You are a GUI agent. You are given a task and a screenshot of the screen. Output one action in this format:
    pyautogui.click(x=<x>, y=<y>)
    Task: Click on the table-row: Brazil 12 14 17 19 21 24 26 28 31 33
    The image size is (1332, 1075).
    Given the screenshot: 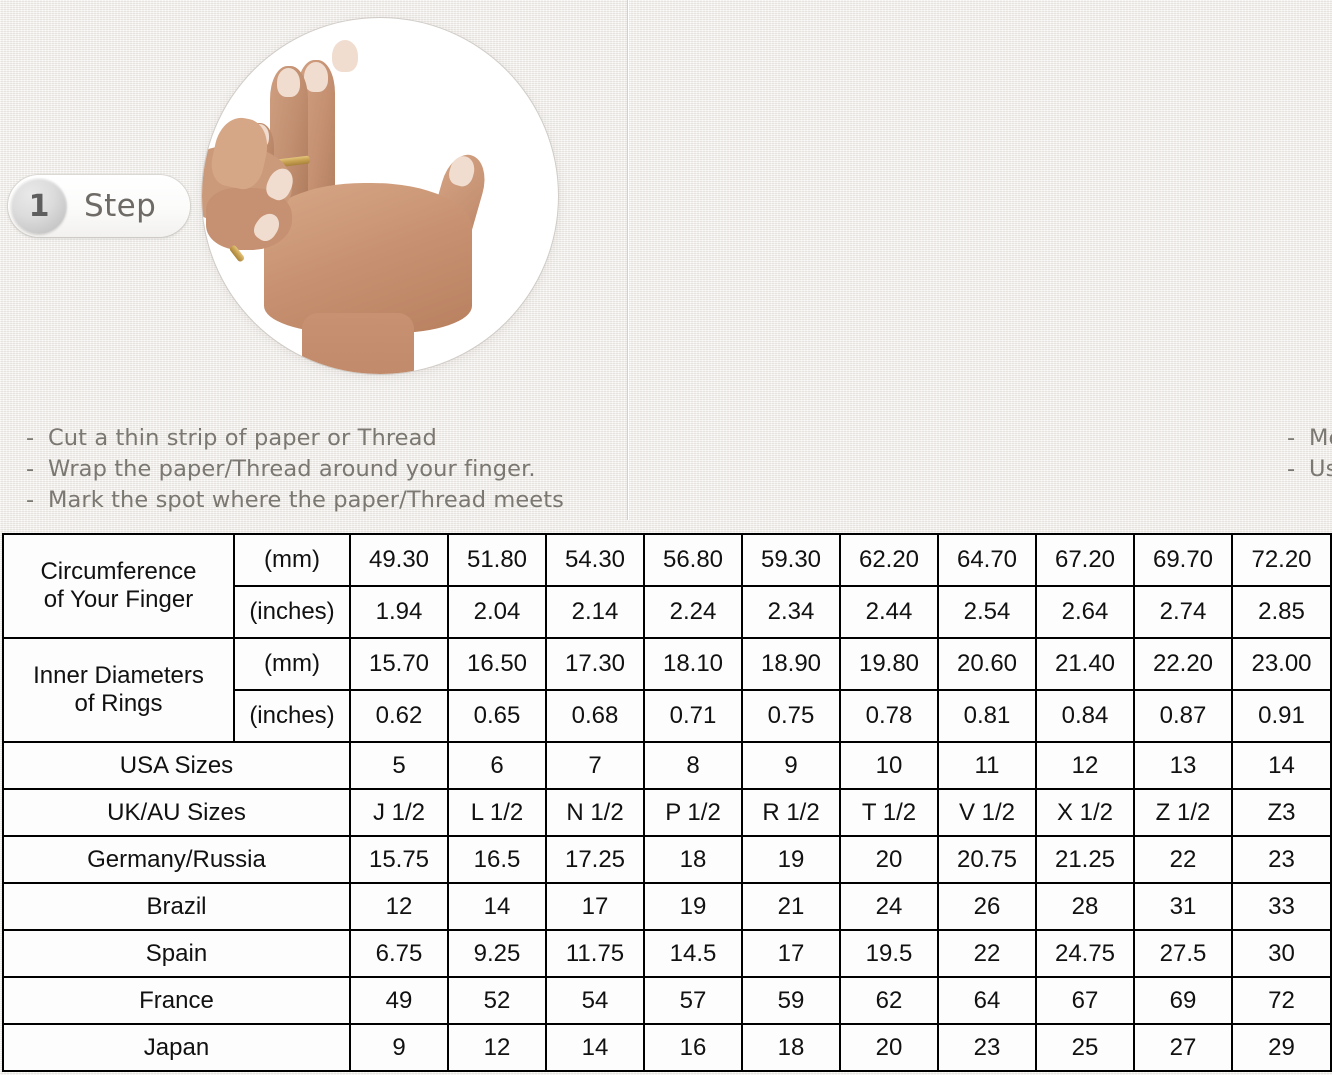 What is the action you would take?
    pyautogui.click(x=667, y=906)
    